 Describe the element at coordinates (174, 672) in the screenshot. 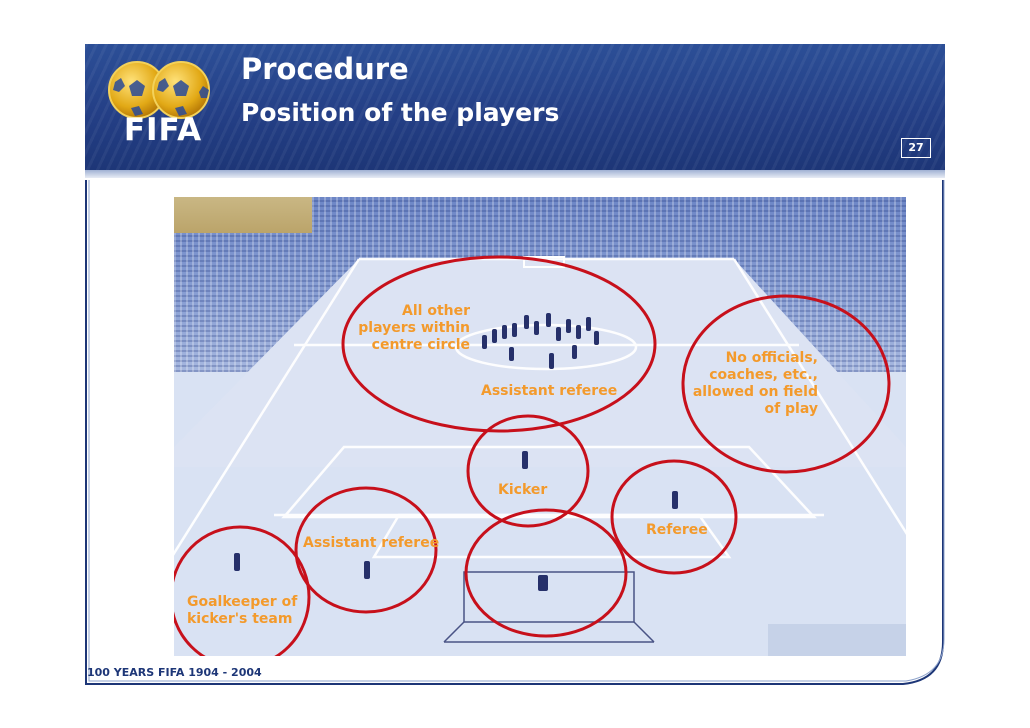

I see `footer-text: 100 YEARS FIFA 1904 - 2004` at that location.